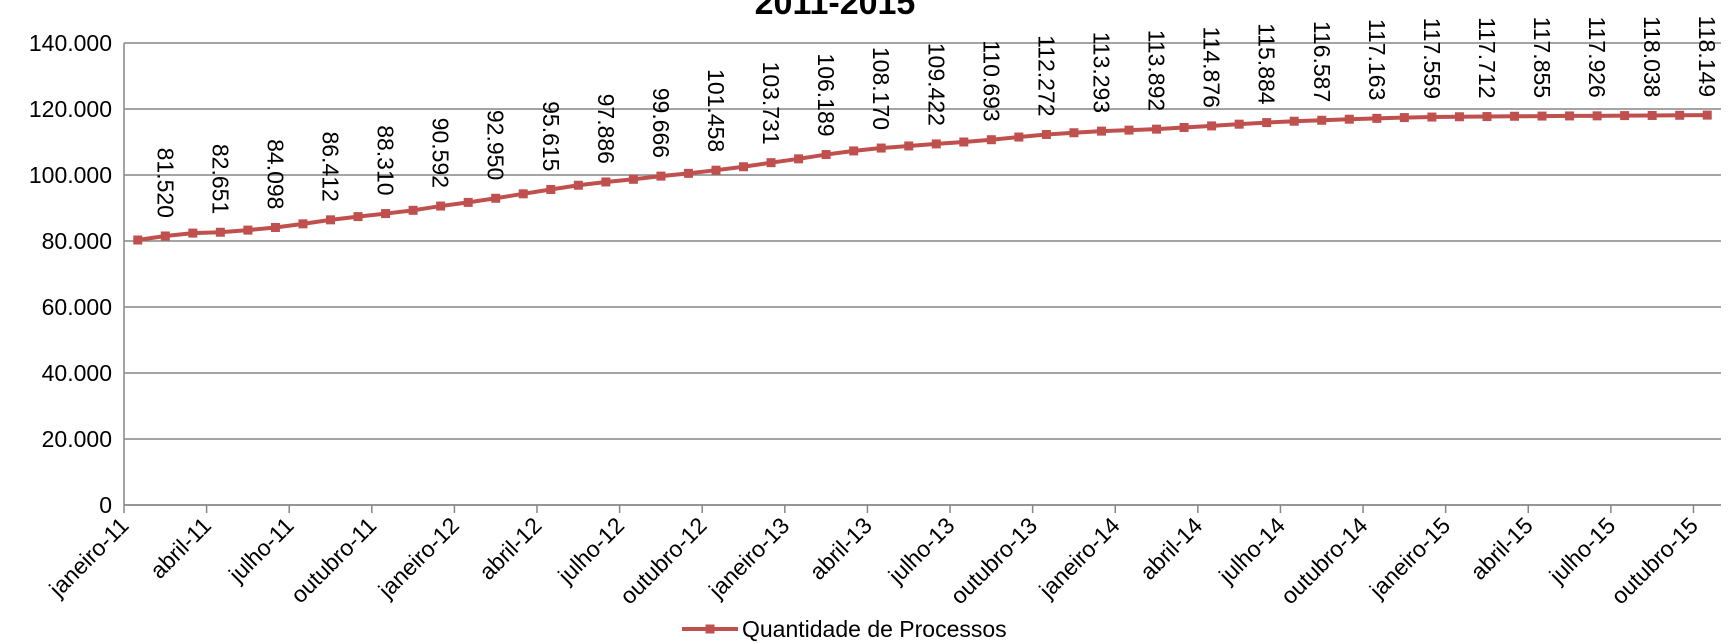 The width and height of the screenshot is (1736, 643). Describe the element at coordinates (1101, 72) in the screenshot. I see `data-label: 113.293` at that location.